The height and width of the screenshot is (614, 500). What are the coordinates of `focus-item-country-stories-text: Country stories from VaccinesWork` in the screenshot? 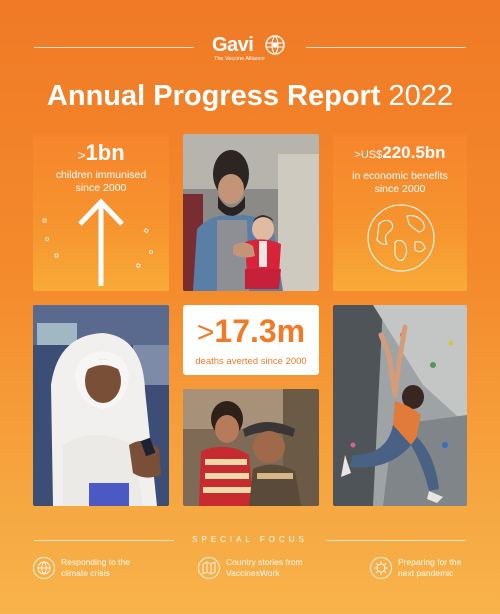 It's located at (264, 568).